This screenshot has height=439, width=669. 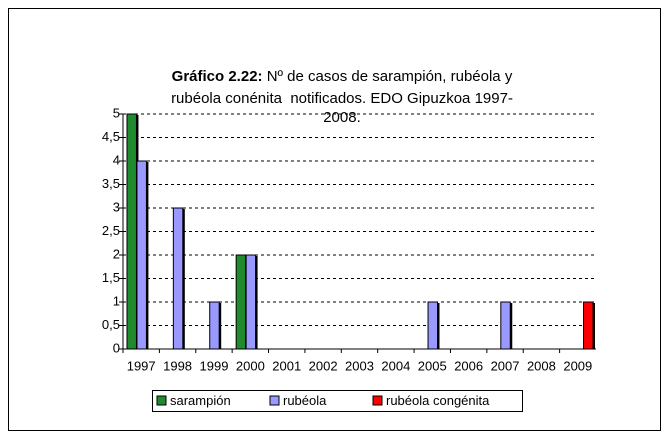 What do you see at coordinates (438, 400) in the screenshot?
I see `legend-label: rubéola congénita` at bounding box center [438, 400].